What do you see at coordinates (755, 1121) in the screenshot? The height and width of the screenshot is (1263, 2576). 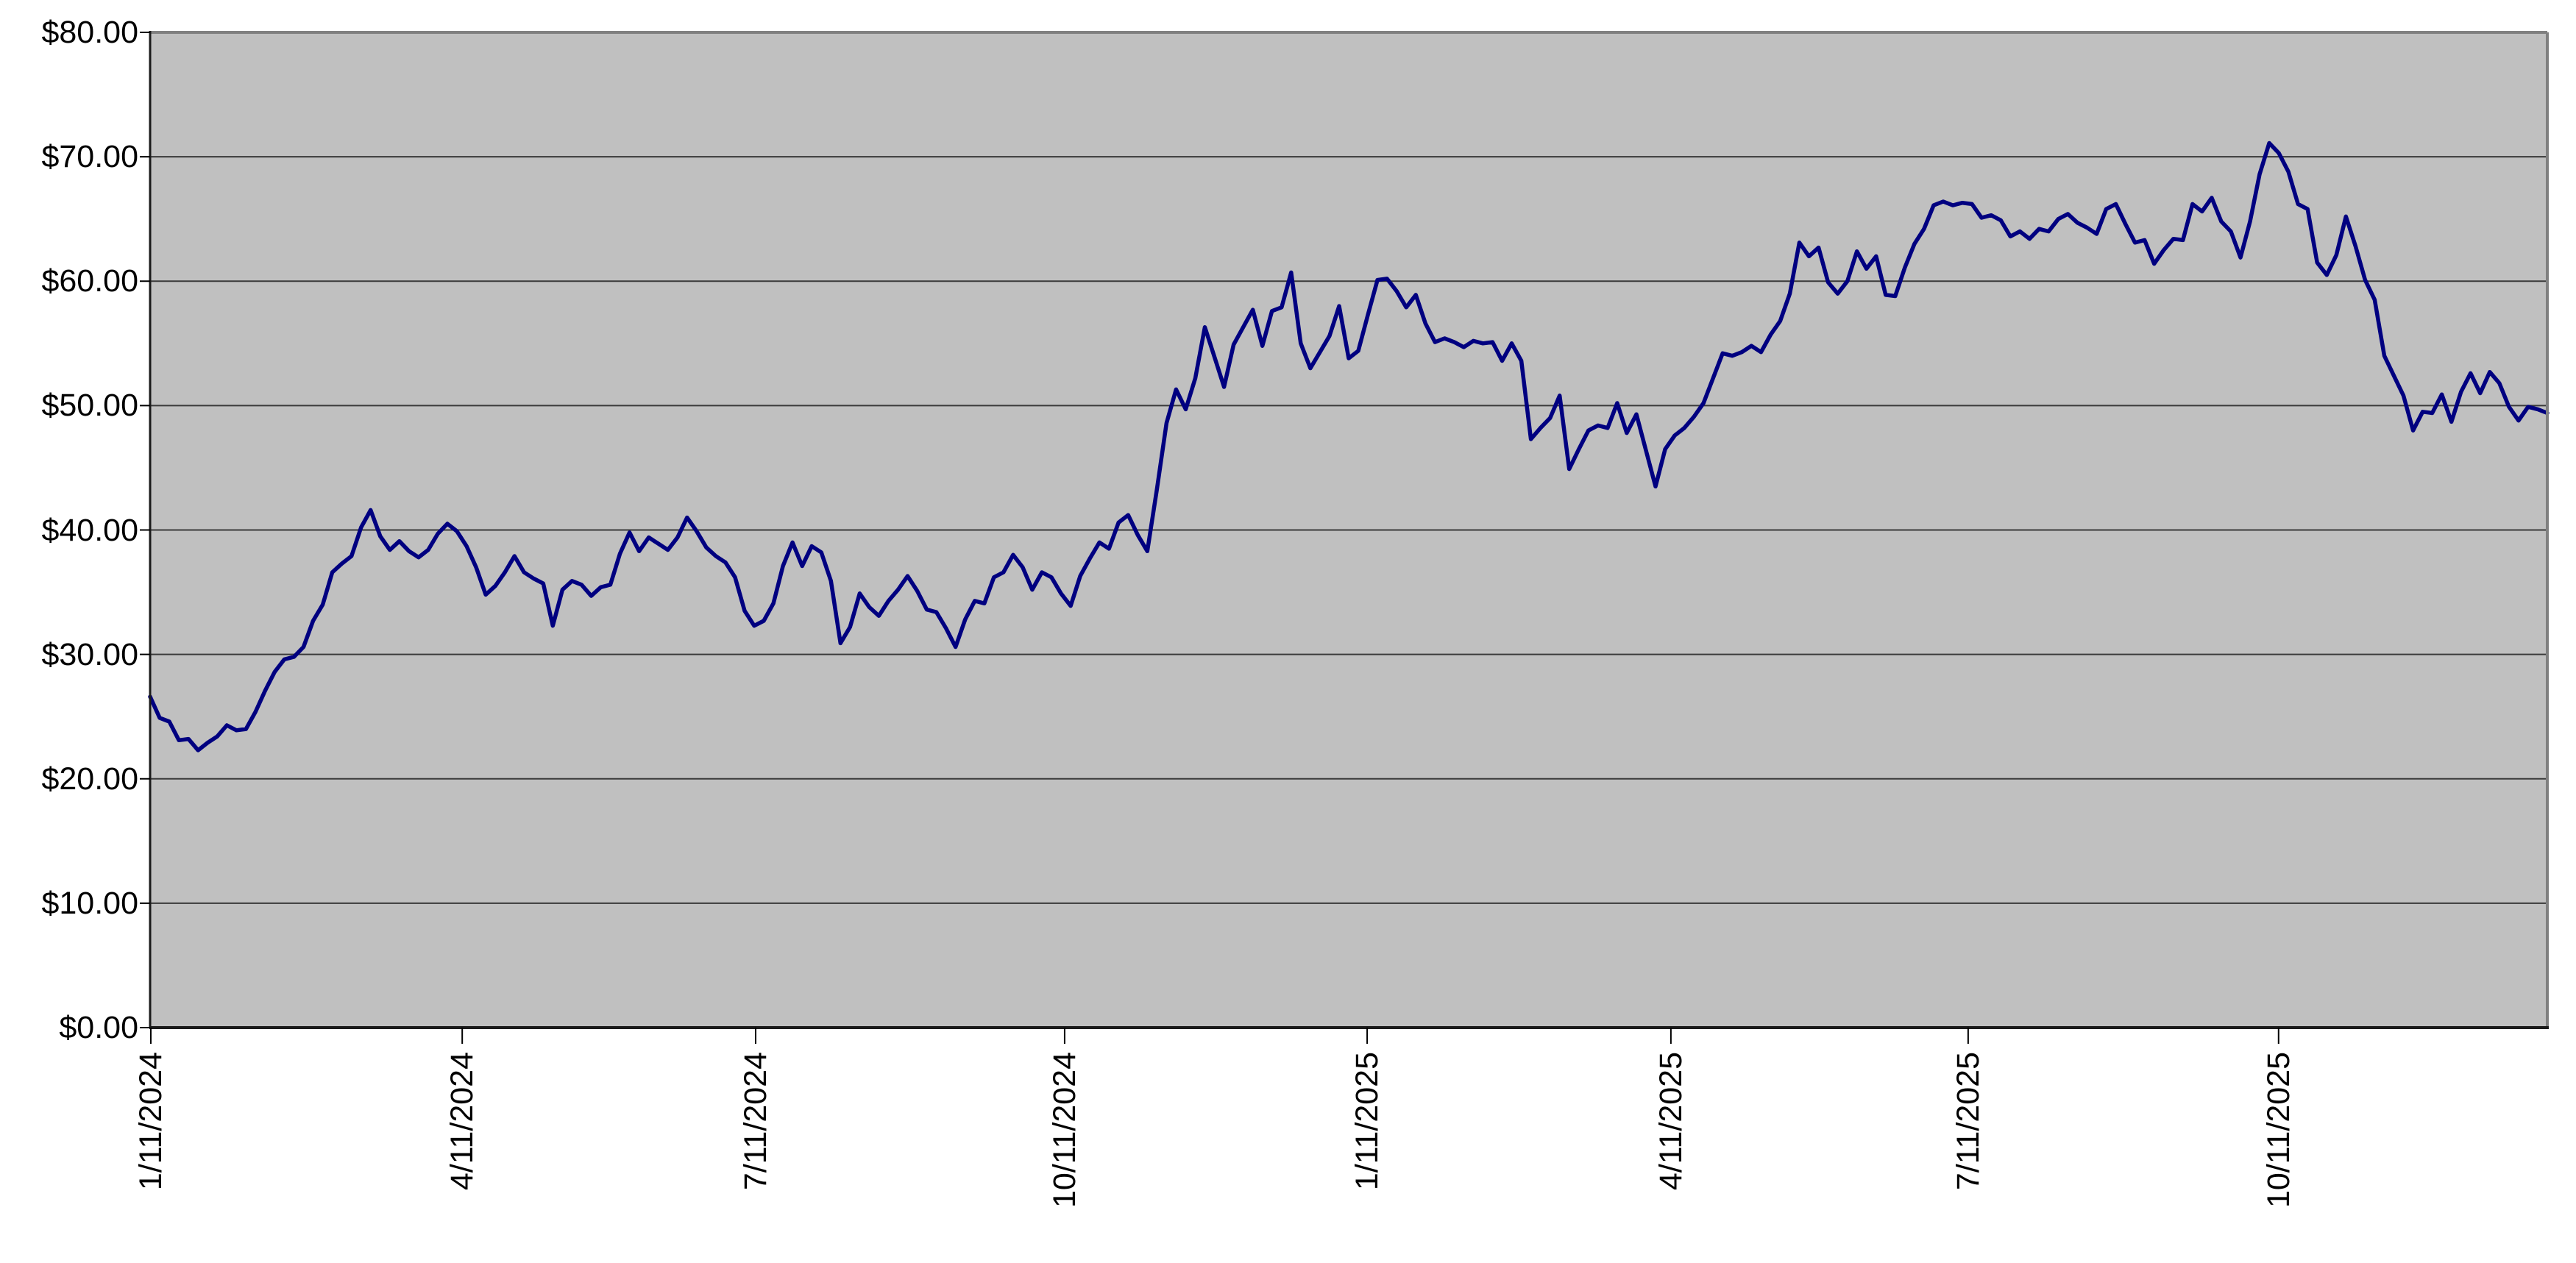 I see `x-axis-label: 7/11/2024` at bounding box center [755, 1121].